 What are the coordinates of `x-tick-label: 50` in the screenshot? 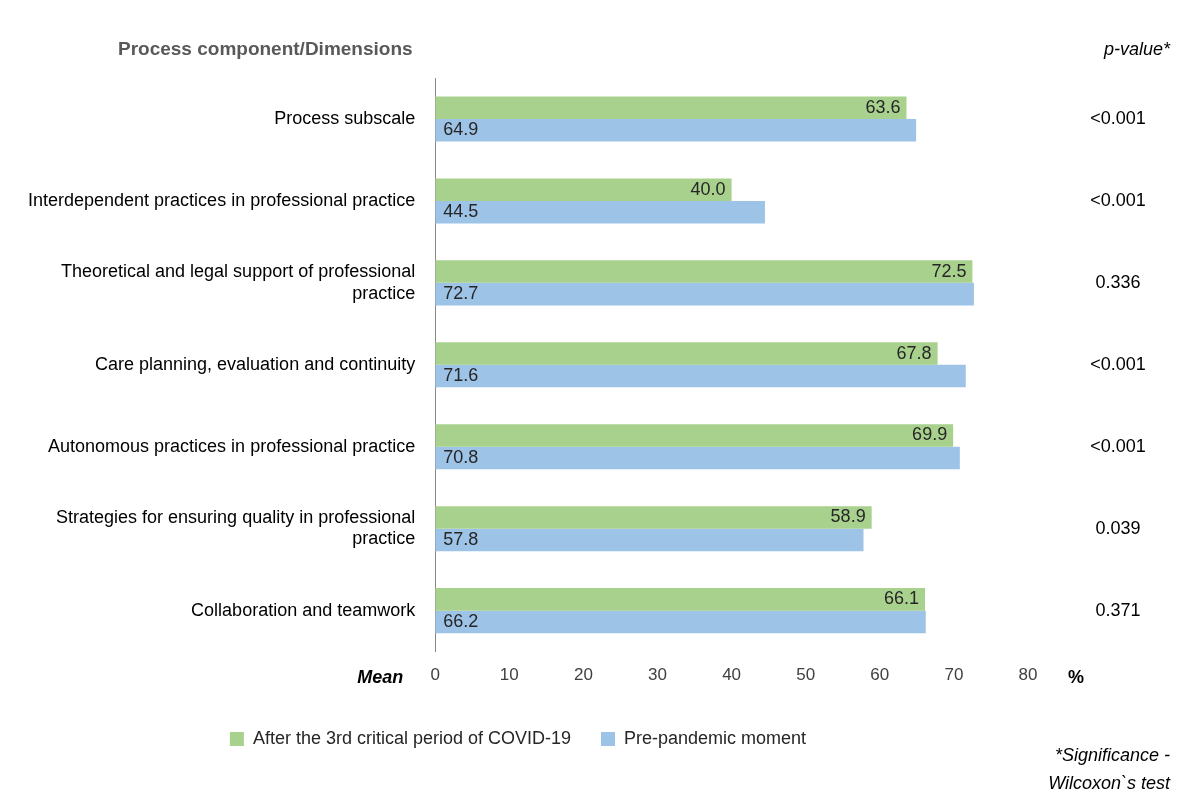 It's located at (806, 675).